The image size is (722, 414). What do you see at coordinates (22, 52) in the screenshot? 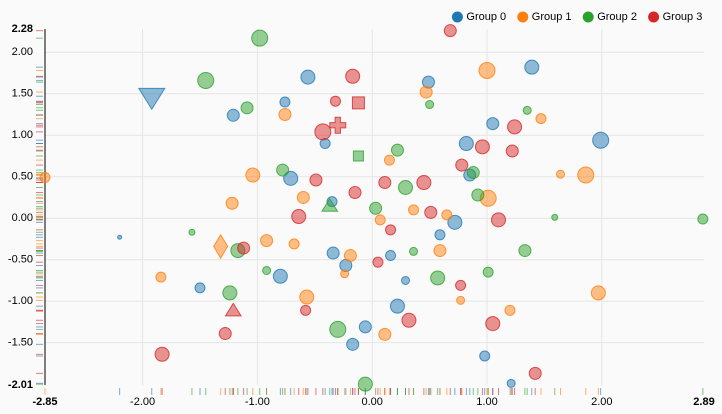
I see `y-tick-label: 2.00` at bounding box center [22, 52].